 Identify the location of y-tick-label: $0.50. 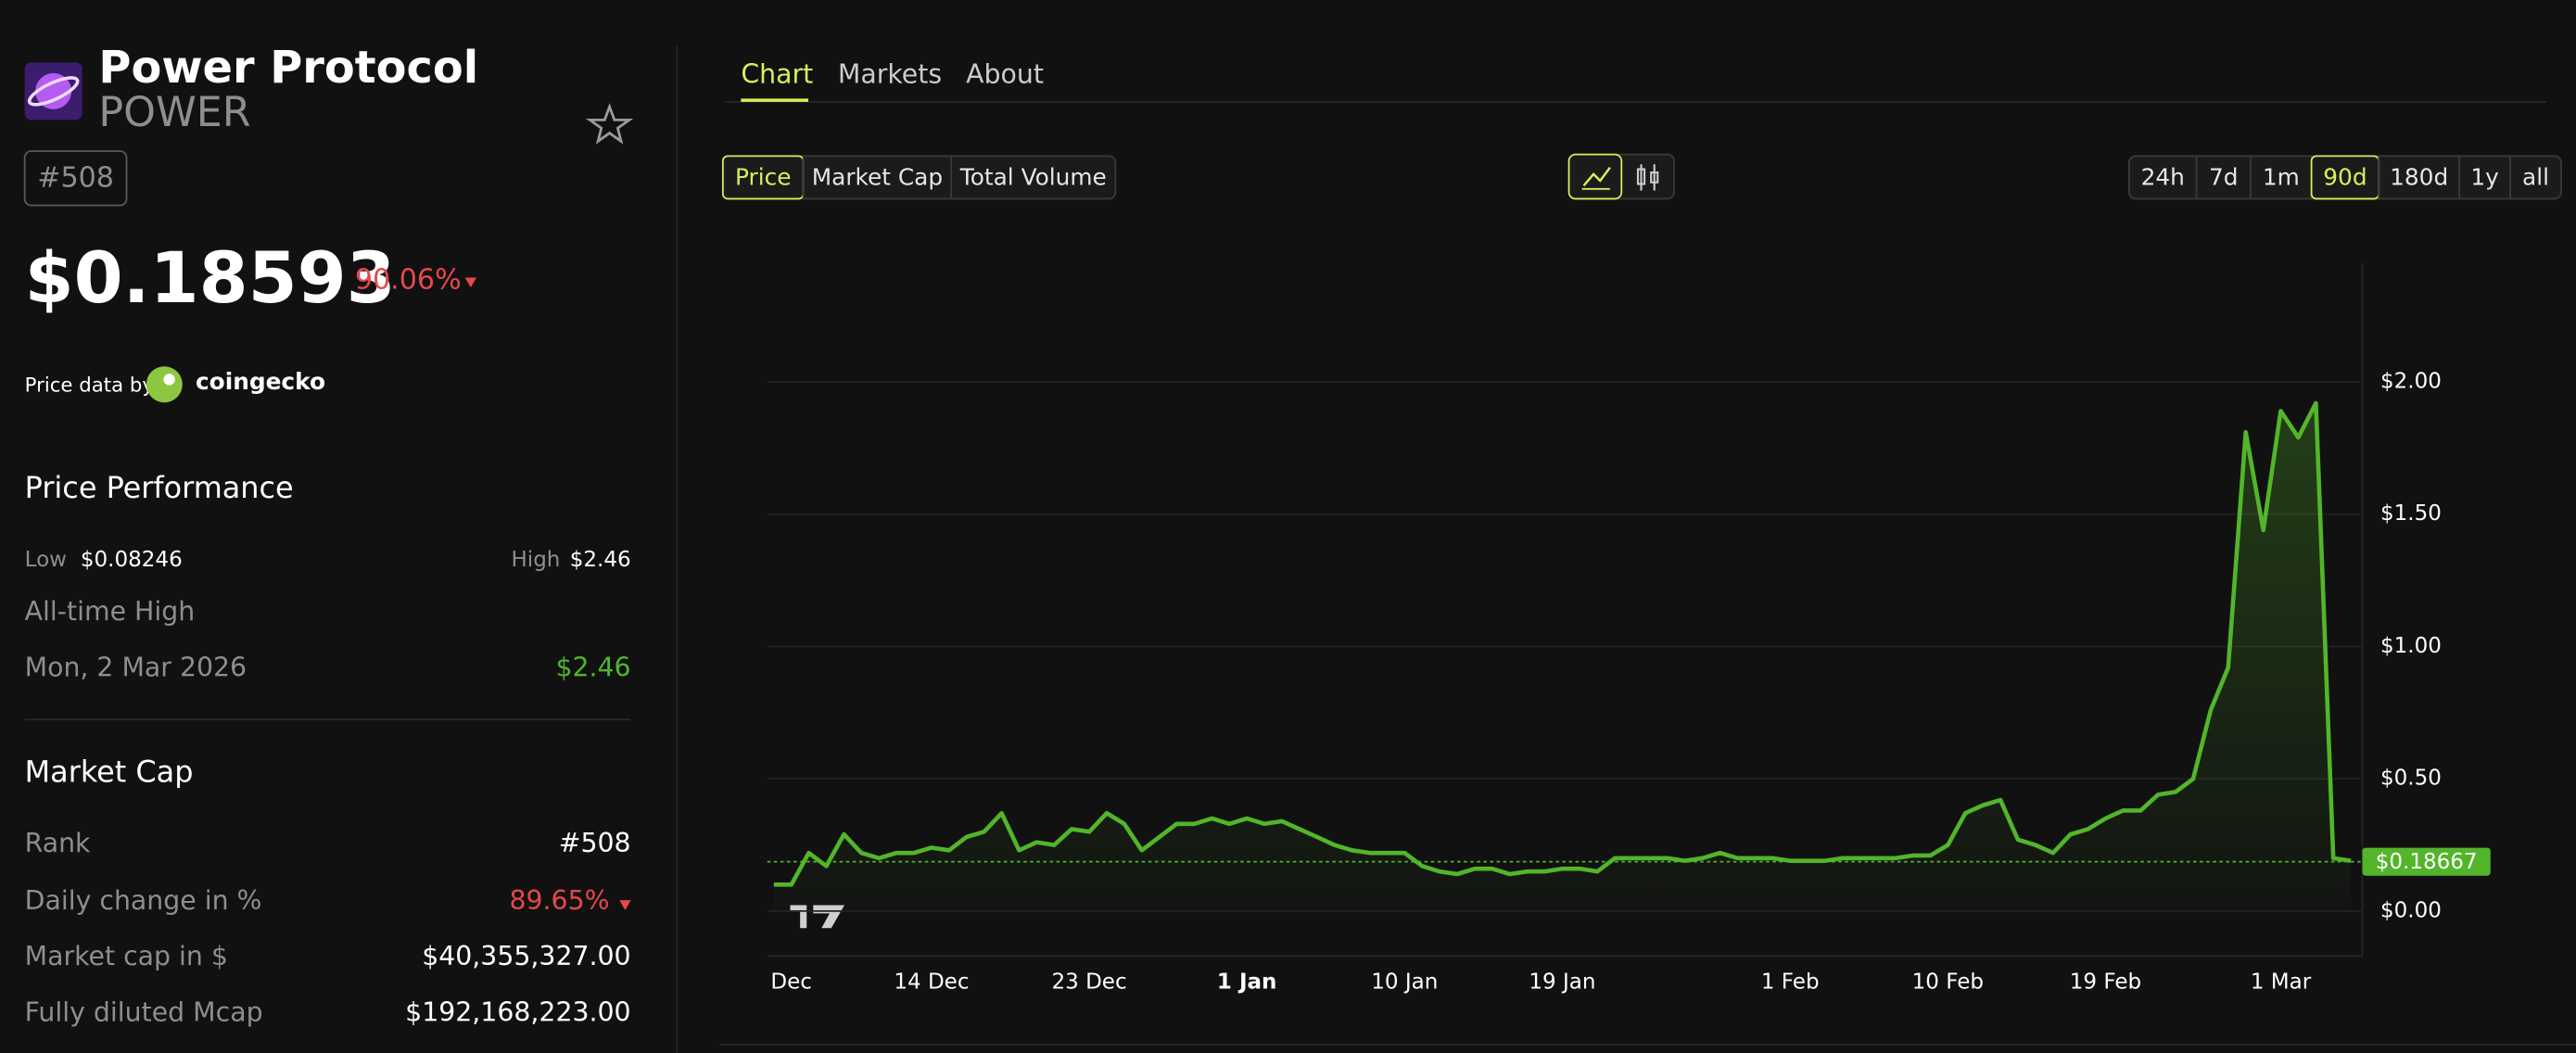
(2411, 779).